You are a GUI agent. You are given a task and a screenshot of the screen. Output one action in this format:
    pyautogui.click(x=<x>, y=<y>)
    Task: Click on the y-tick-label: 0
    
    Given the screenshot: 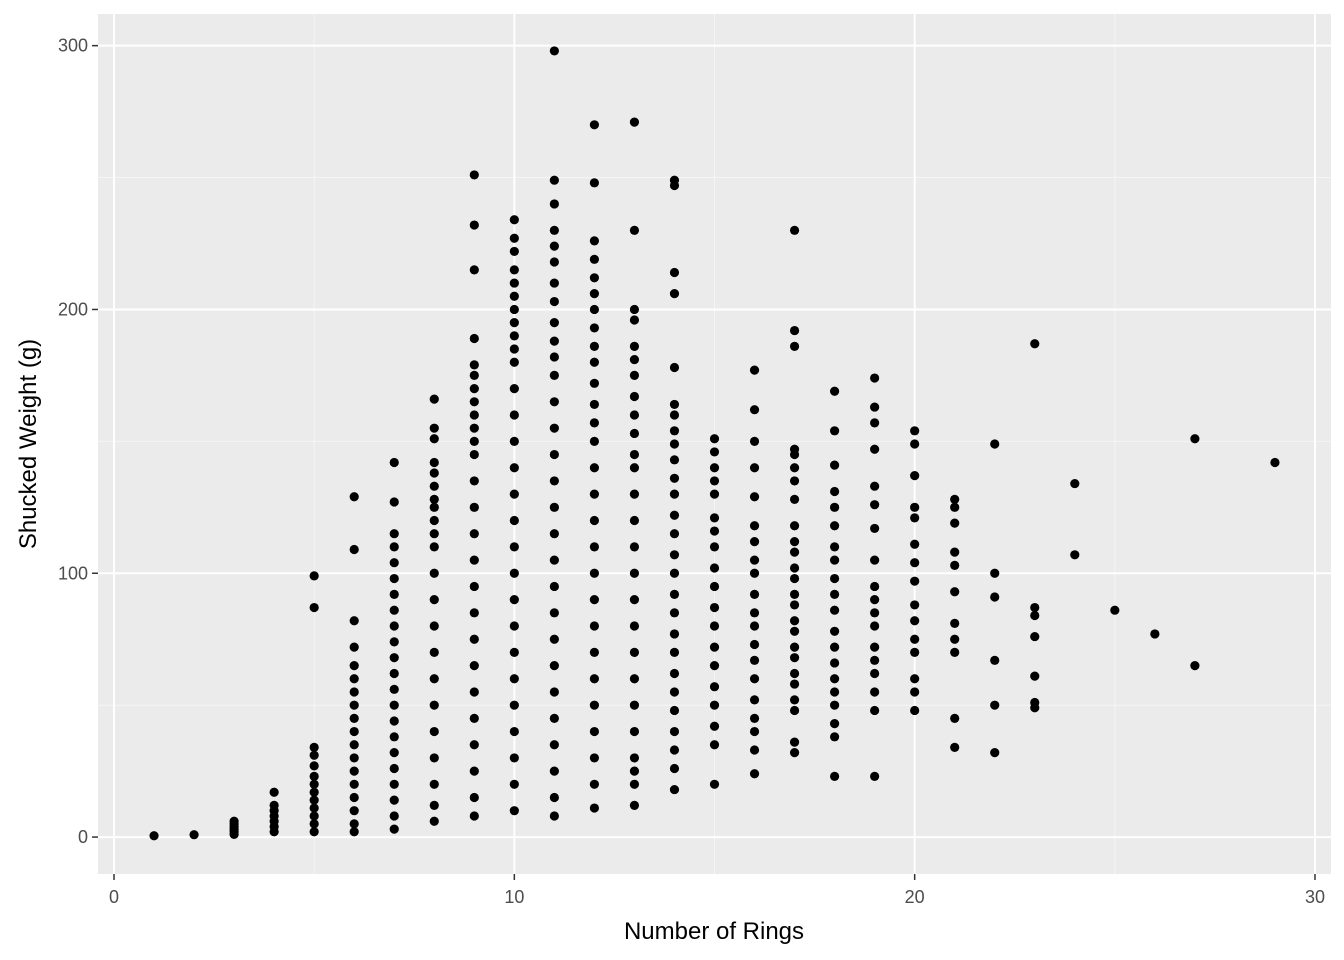 What is the action you would take?
    pyautogui.click(x=83, y=837)
    